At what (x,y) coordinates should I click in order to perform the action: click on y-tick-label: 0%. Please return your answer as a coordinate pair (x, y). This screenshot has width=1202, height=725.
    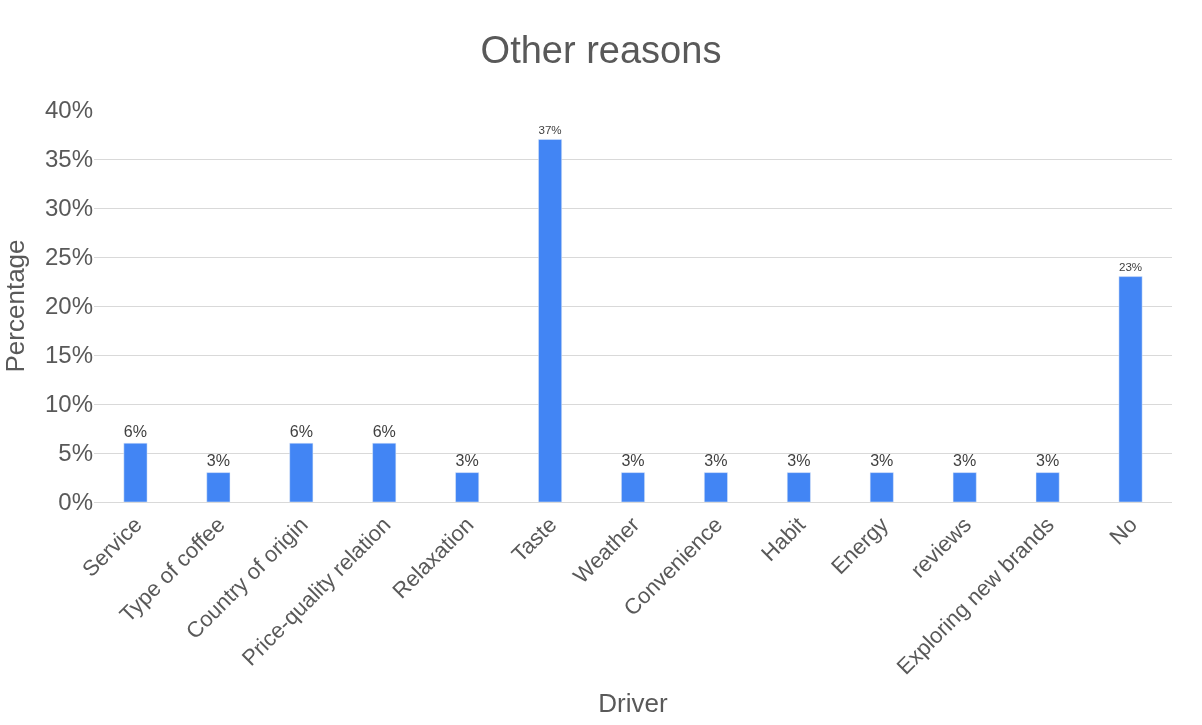
    Looking at the image, I should click on (75, 502).